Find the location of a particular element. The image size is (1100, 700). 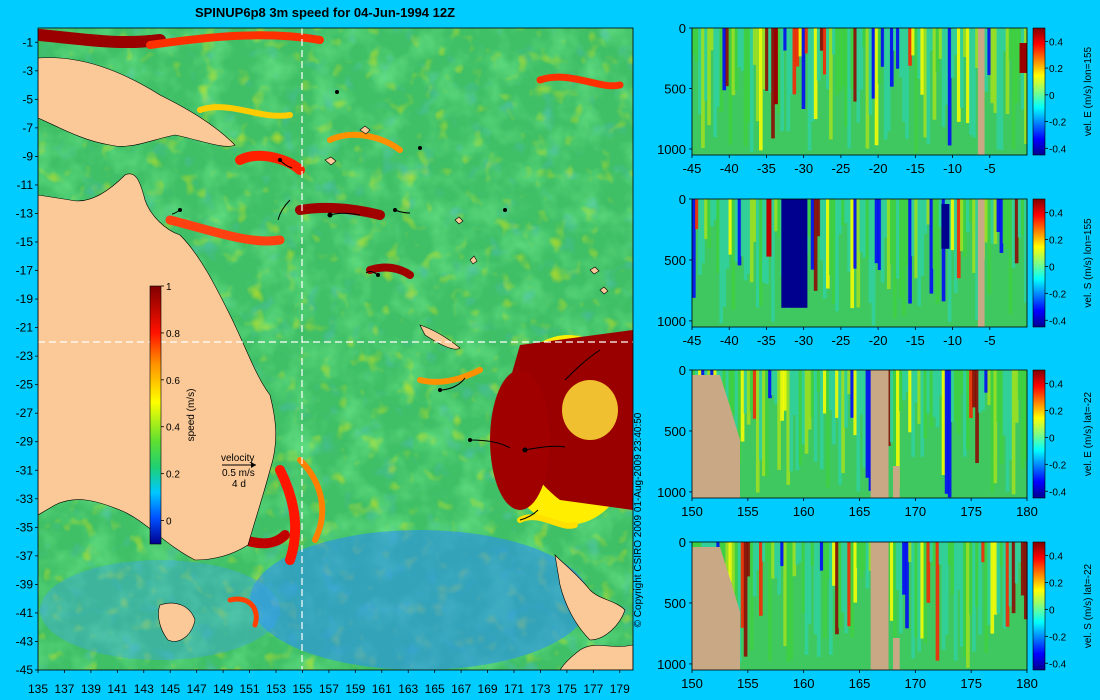

section-cb-tick-label: 0.2 is located at coordinates (1056, 240).